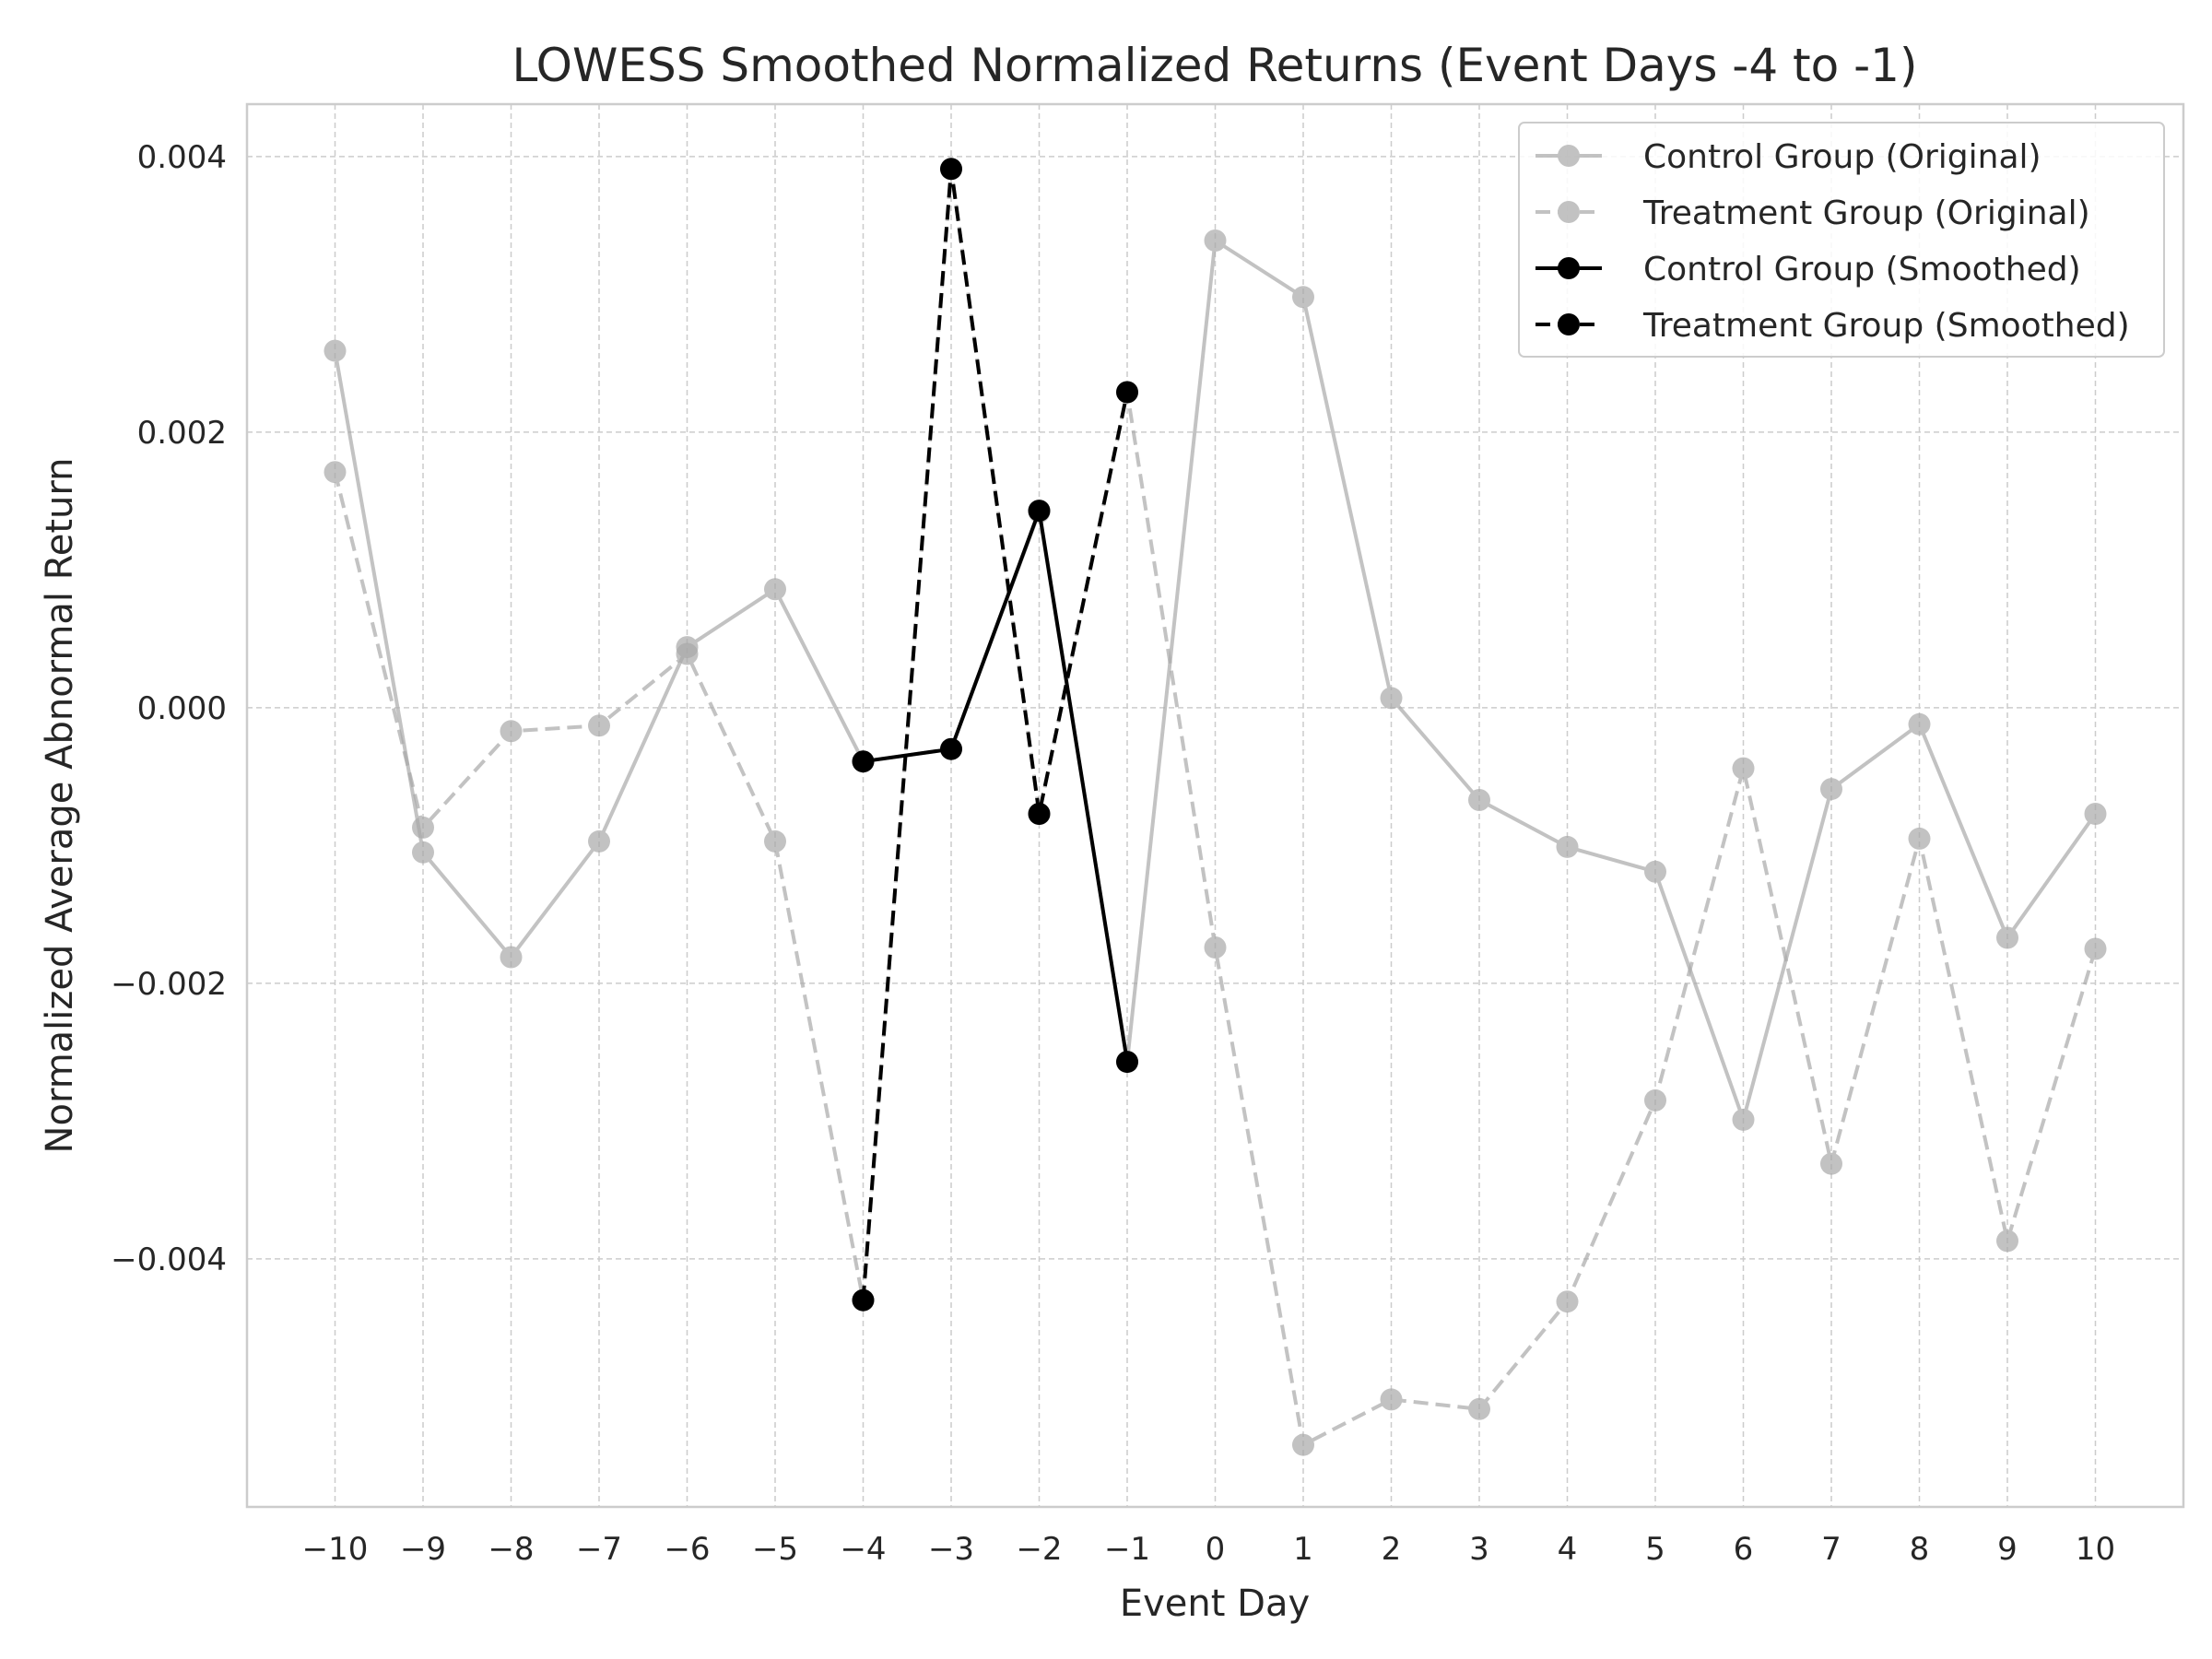 Image resolution: width=2212 pixels, height=1659 pixels. What do you see at coordinates (1127, 1549) in the screenshot?
I see `x-tick-label: −1` at bounding box center [1127, 1549].